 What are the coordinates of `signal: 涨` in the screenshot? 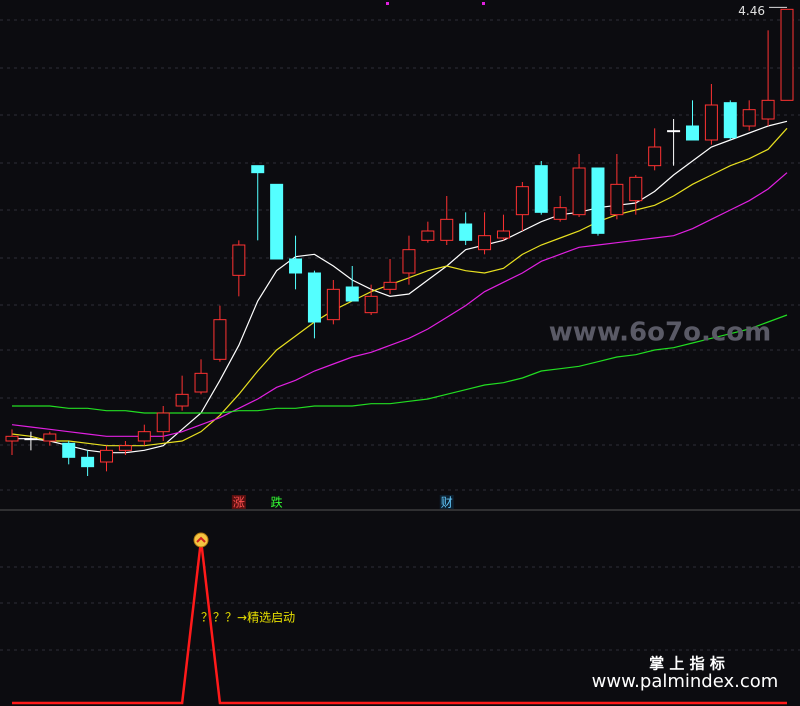 It's located at (239, 502).